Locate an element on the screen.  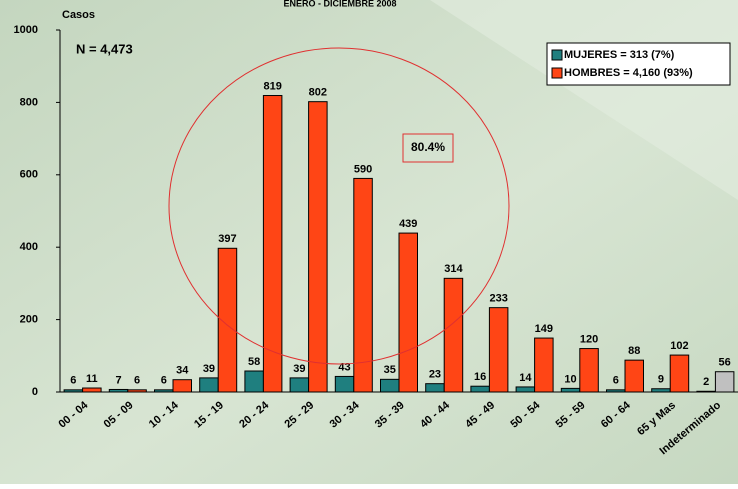
data-label: 397 is located at coordinates (227, 239).